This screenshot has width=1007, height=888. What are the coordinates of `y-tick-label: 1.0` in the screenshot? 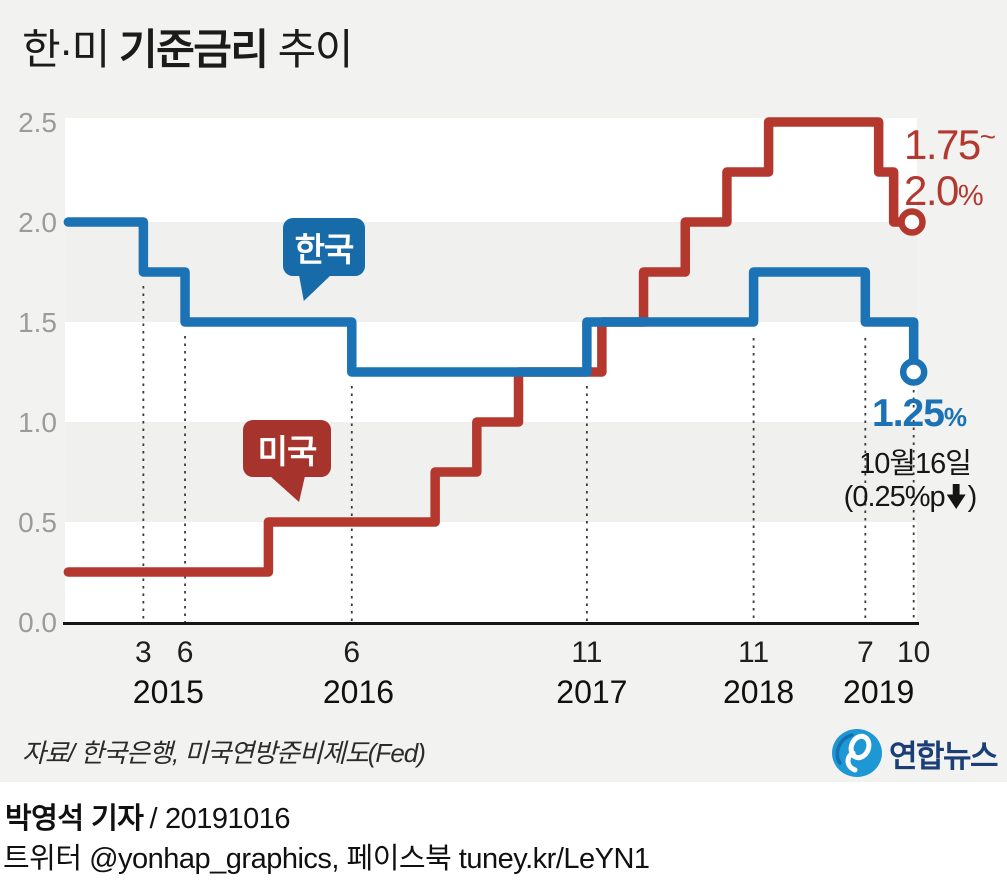 It's located at (37, 422).